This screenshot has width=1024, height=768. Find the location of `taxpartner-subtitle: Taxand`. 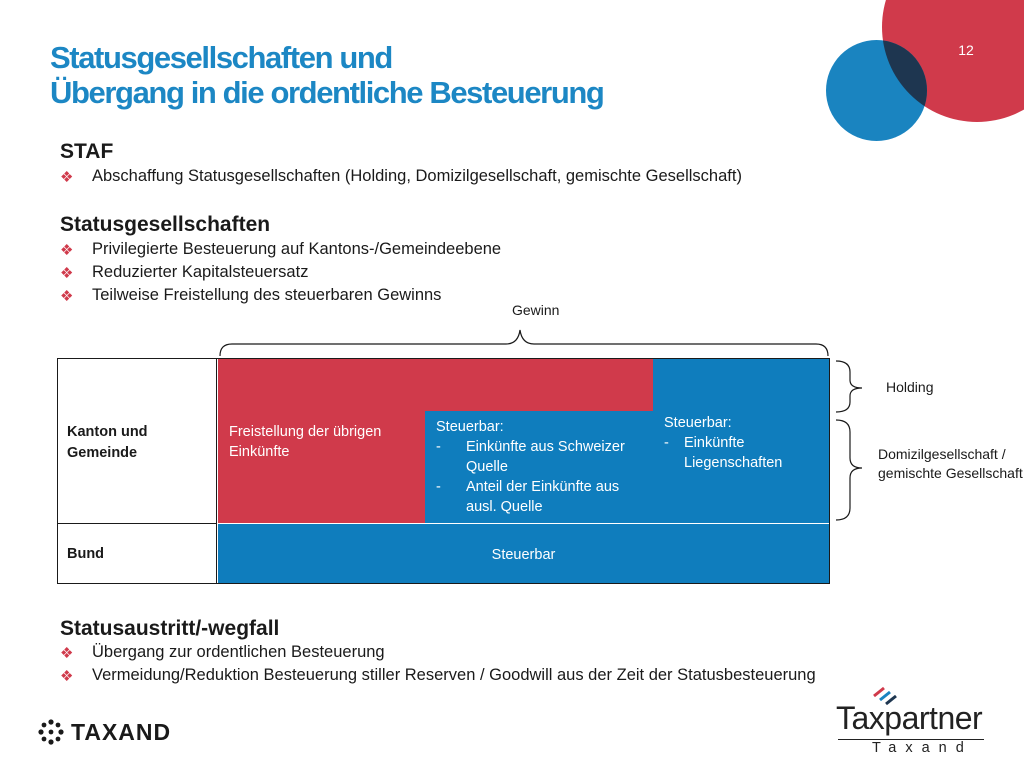

taxpartner-subtitle: Taxand is located at coordinates (922, 748).